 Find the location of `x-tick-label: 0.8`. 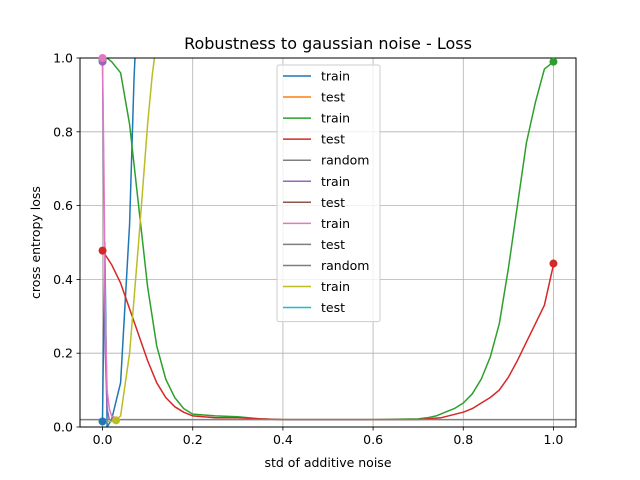

x-tick-label: 0.8 is located at coordinates (463, 439).